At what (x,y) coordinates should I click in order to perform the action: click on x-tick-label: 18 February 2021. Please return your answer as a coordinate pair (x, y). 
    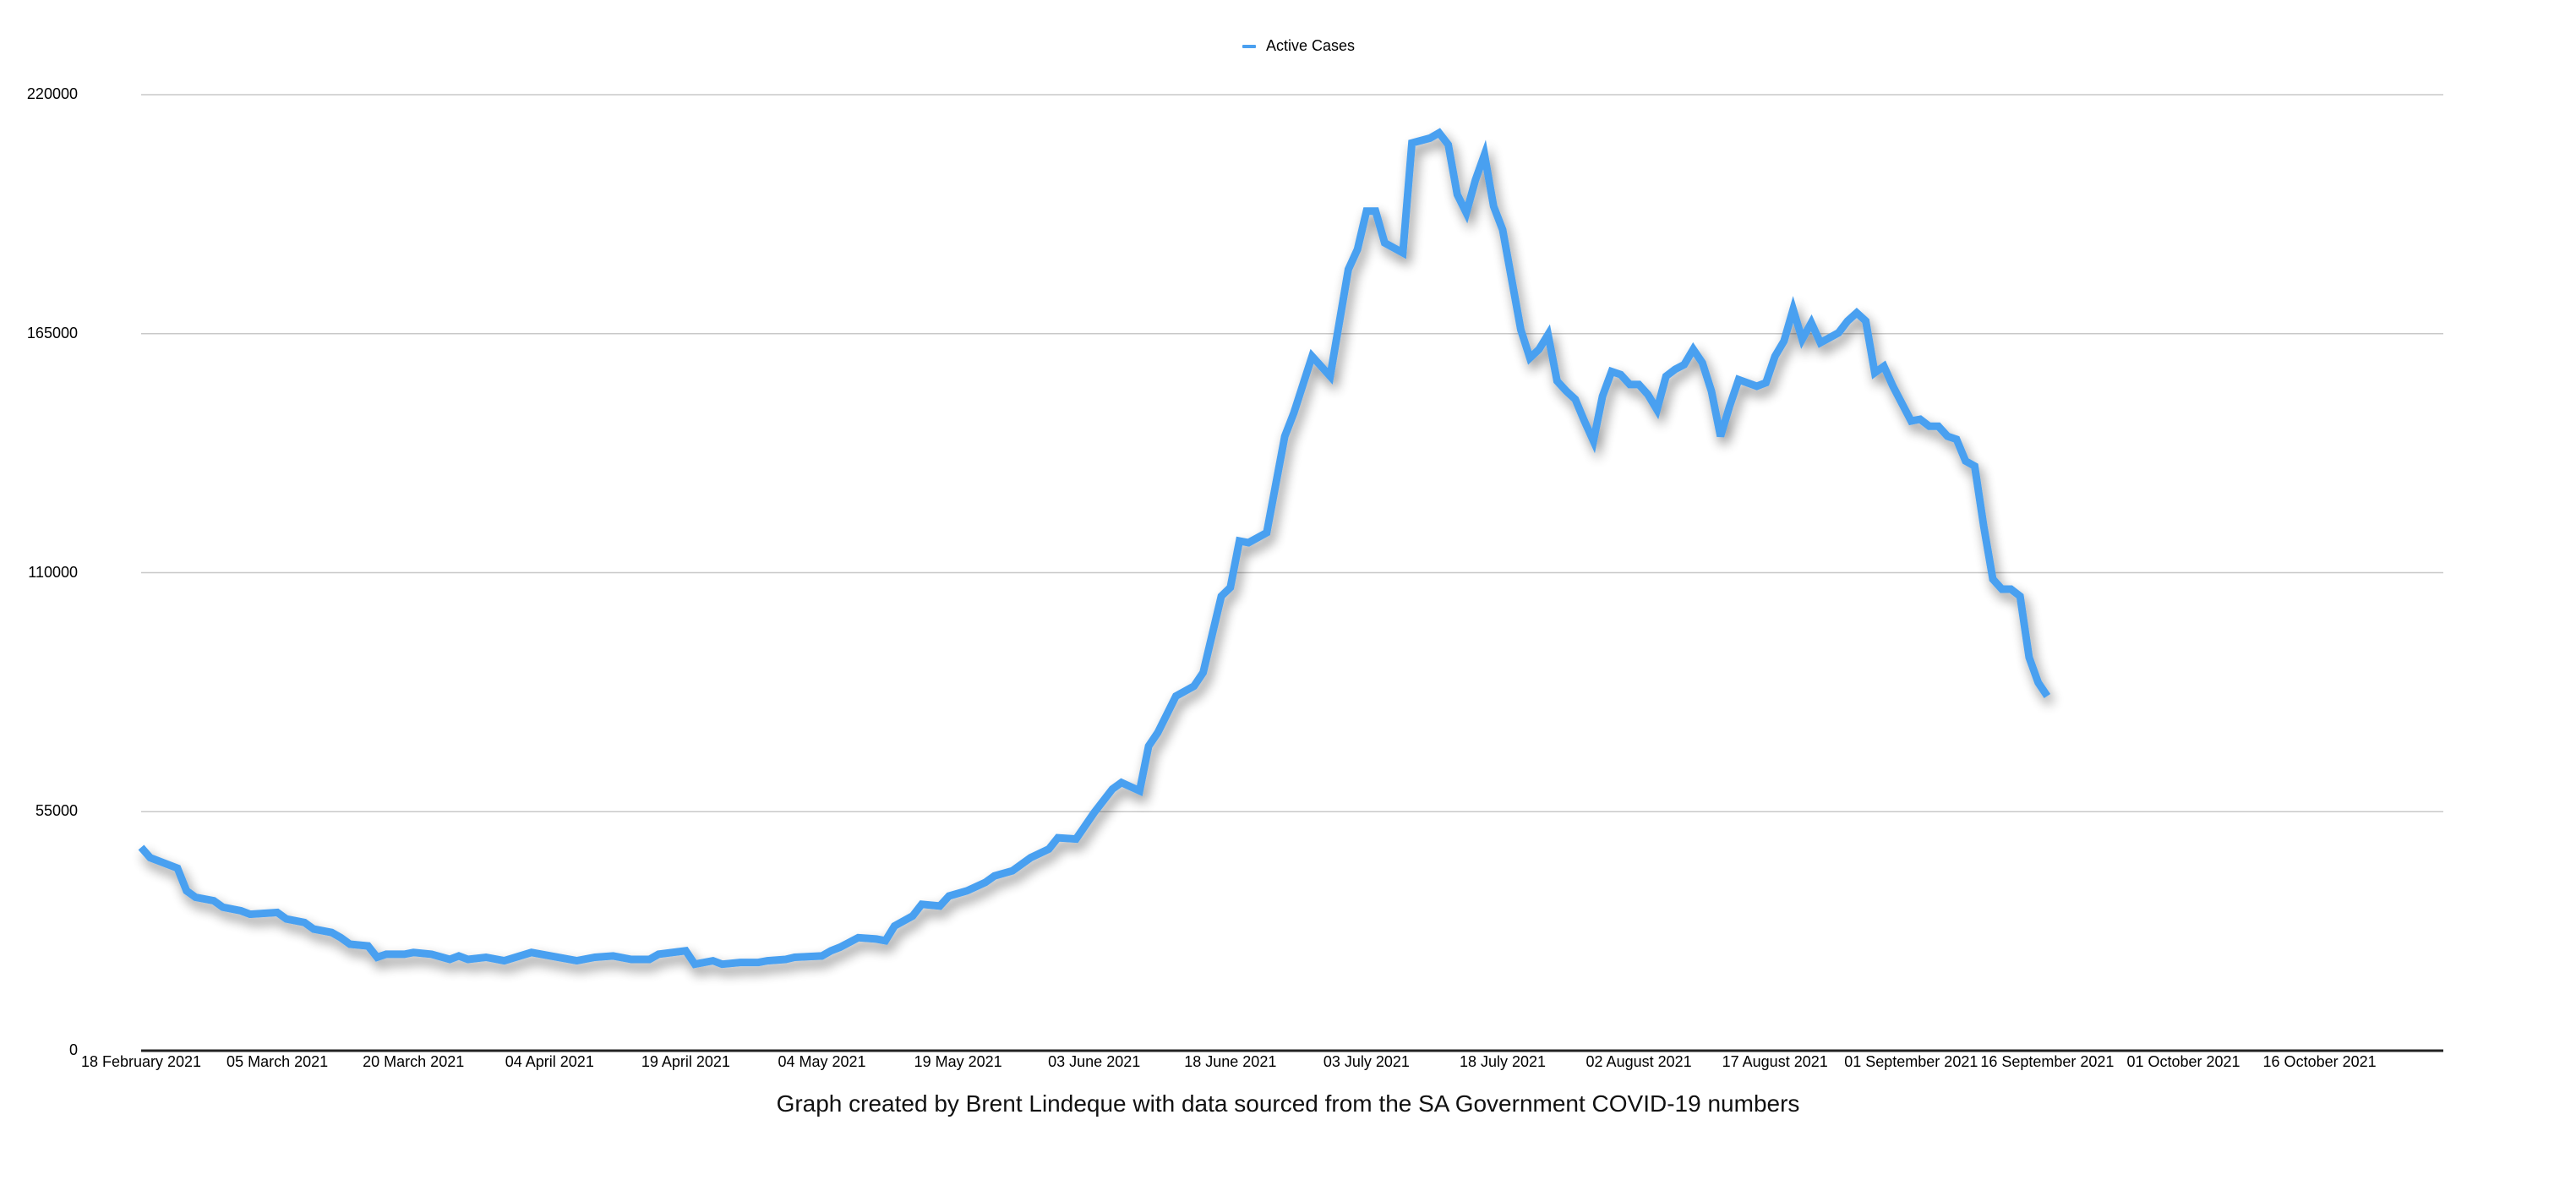
    Looking at the image, I should click on (141, 1061).